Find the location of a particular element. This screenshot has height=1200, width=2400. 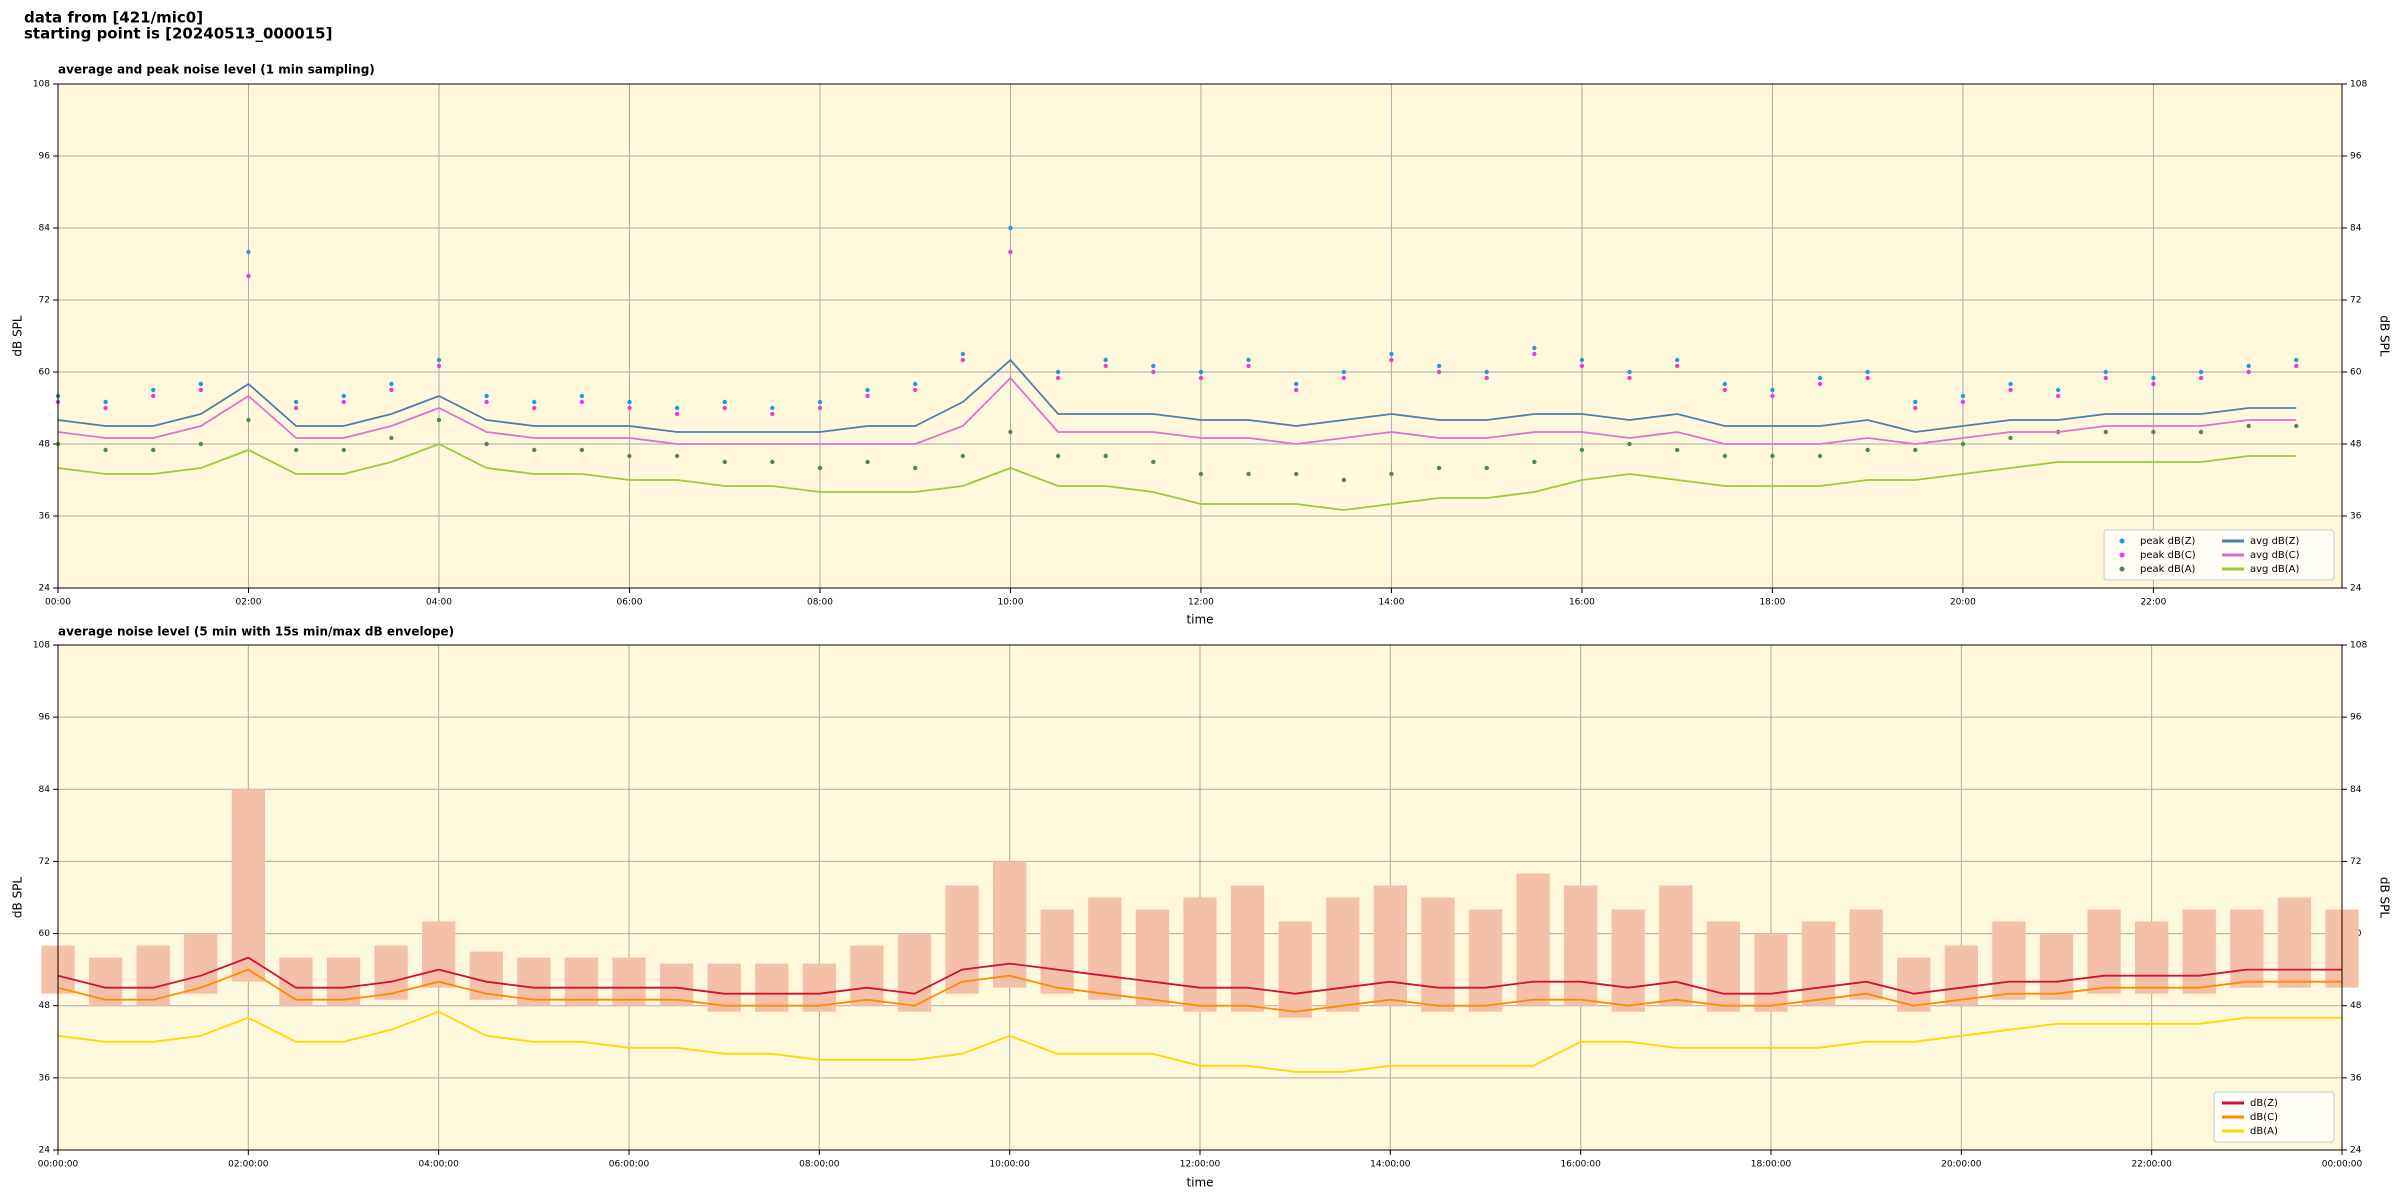

x-tick-label: 04:00 is located at coordinates (439, 603).